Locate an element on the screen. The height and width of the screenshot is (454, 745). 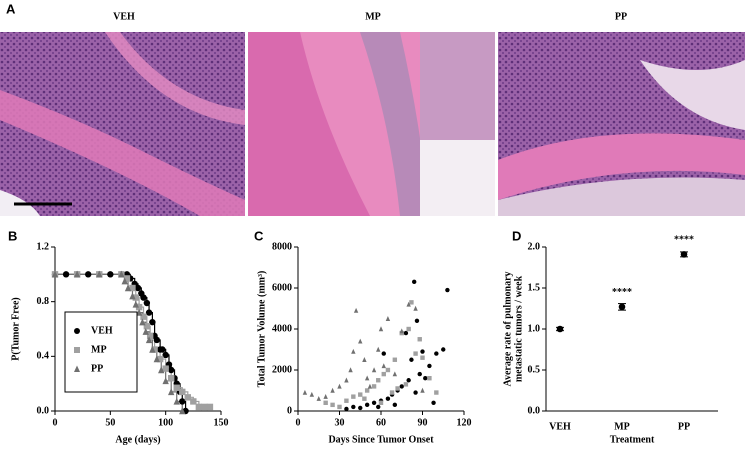
y-axis-label: P(Tumor Free) is located at coordinates (15, 328).